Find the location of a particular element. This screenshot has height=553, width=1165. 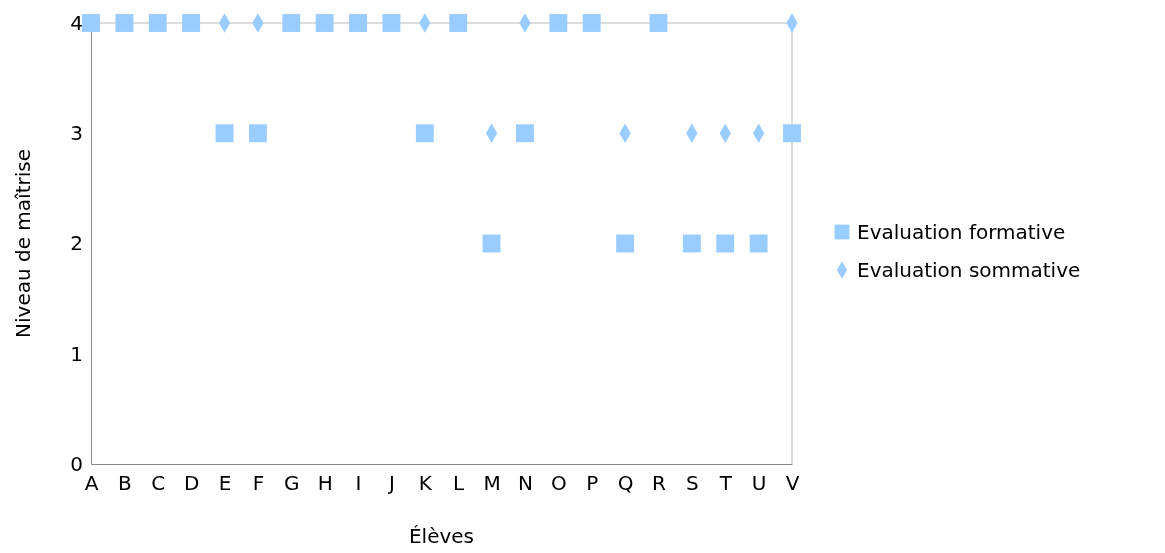

x-tick-label: L is located at coordinates (459, 483).